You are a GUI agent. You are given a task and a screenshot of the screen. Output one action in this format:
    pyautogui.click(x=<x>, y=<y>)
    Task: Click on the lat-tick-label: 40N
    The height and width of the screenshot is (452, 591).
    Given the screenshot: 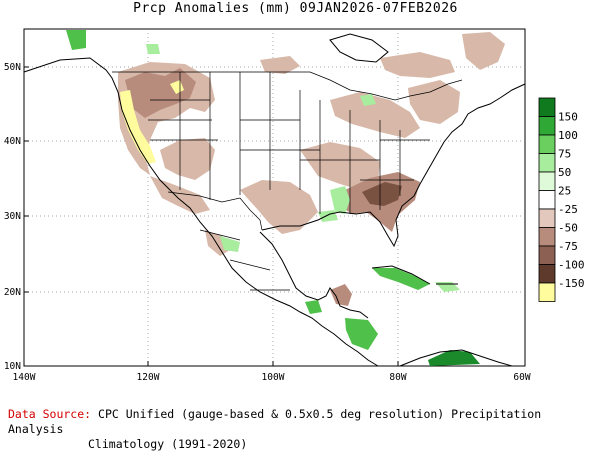 What is the action you would take?
    pyautogui.click(x=12, y=141)
    